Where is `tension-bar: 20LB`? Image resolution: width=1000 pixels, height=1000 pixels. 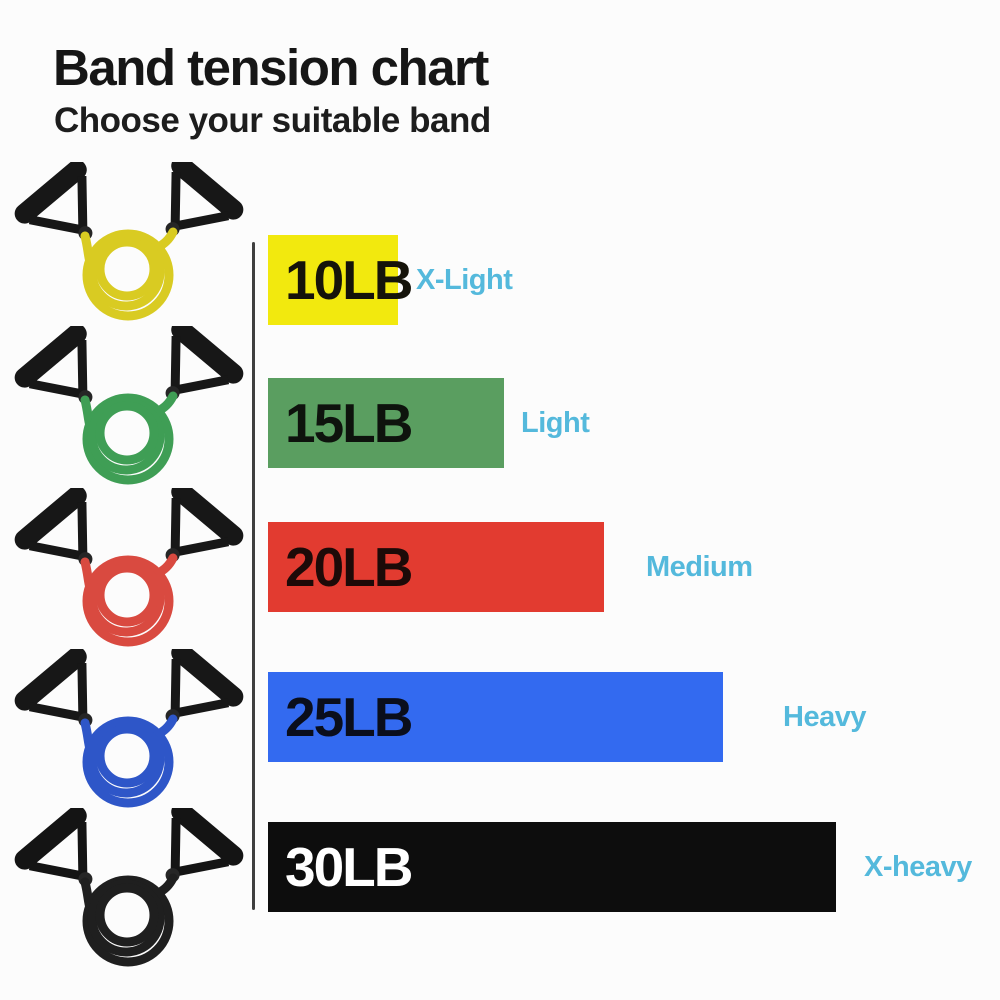
tension-bar: 20LB is located at coordinates (436, 567).